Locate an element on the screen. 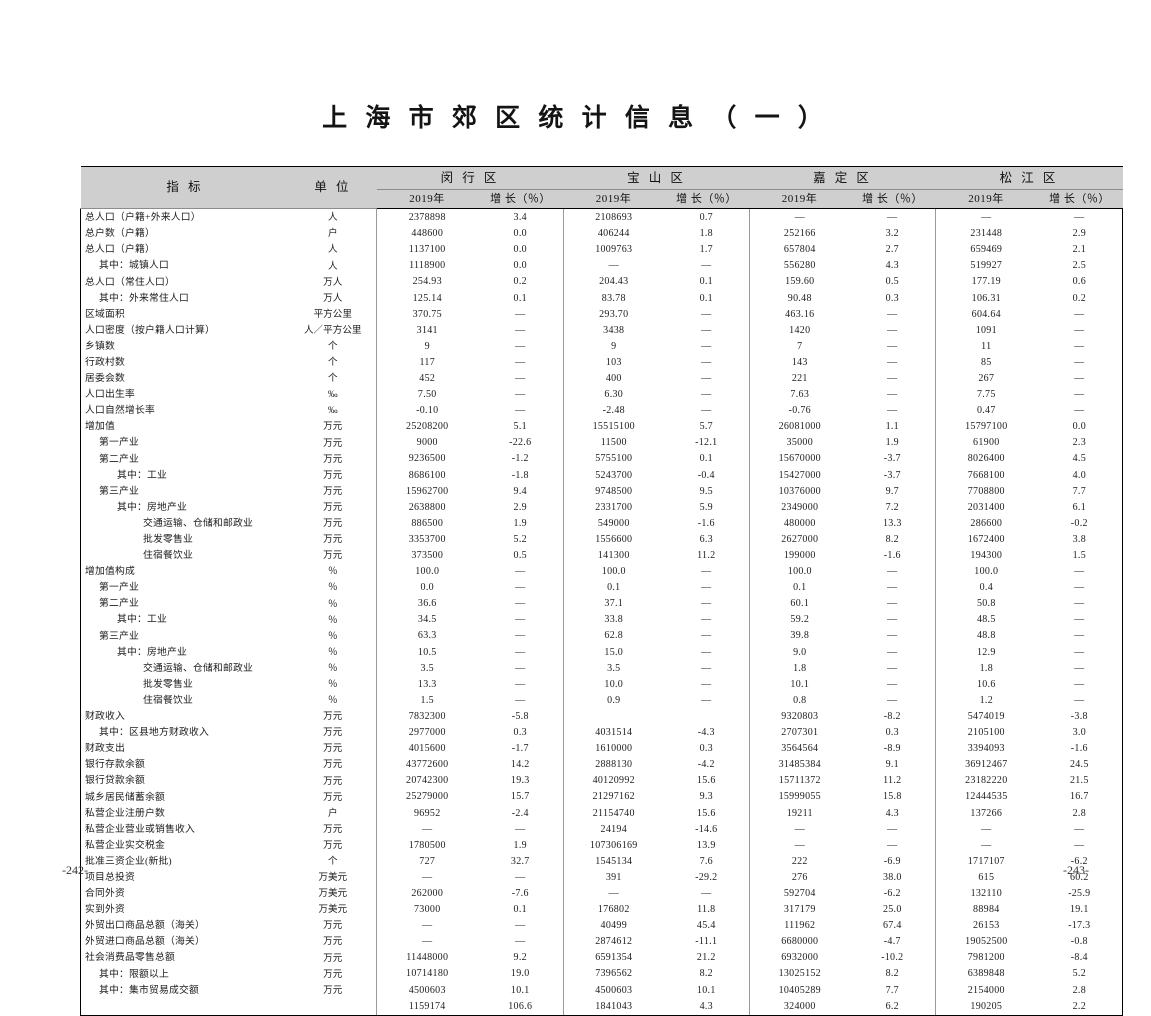 This screenshot has height=1016, width=1151. row-value: -12.1 is located at coordinates (706, 443).